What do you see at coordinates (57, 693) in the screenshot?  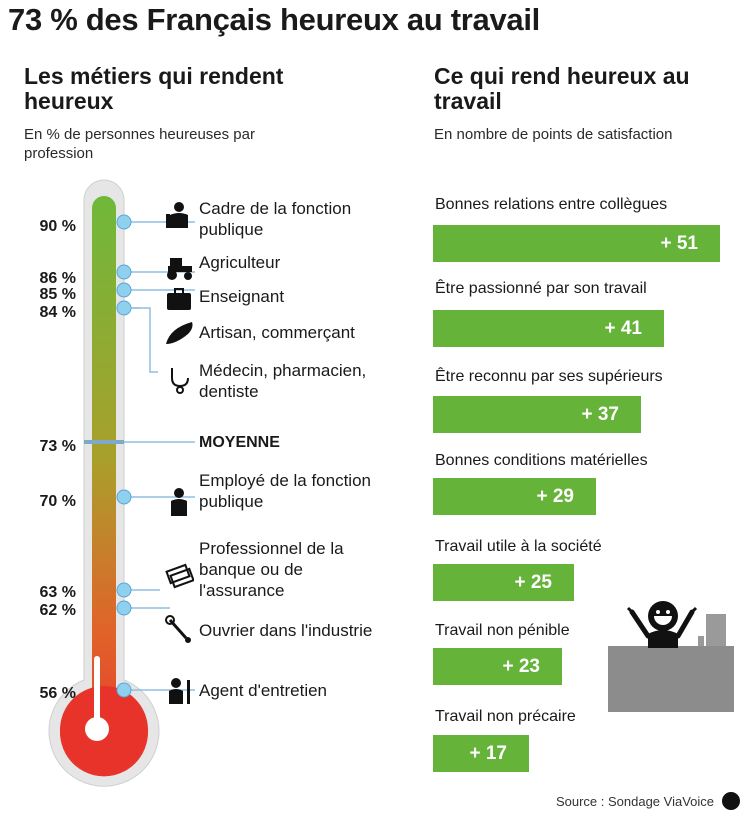 I see `percent-label: 56 %` at bounding box center [57, 693].